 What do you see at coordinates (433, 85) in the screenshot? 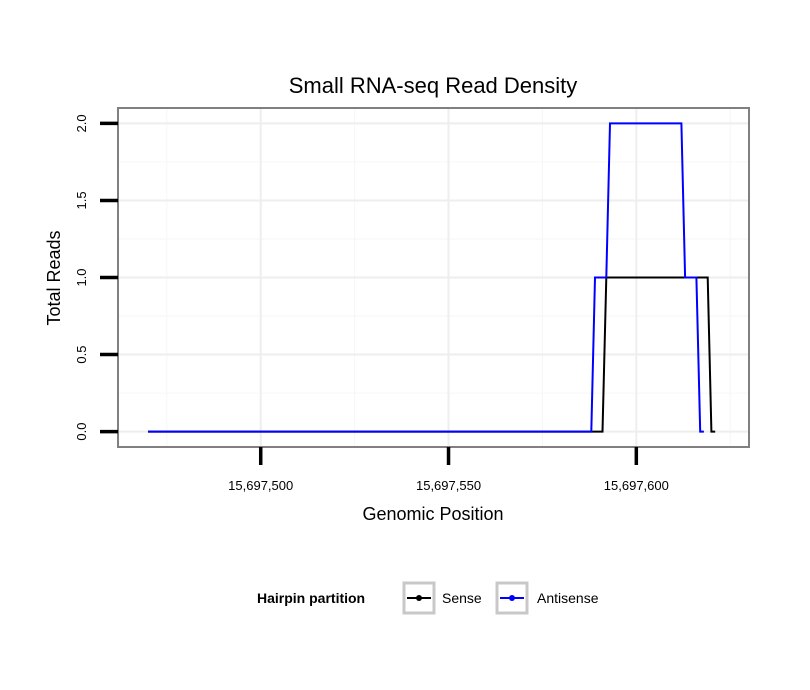
I see `chart-title: Small RNA-seq Read Density` at bounding box center [433, 85].